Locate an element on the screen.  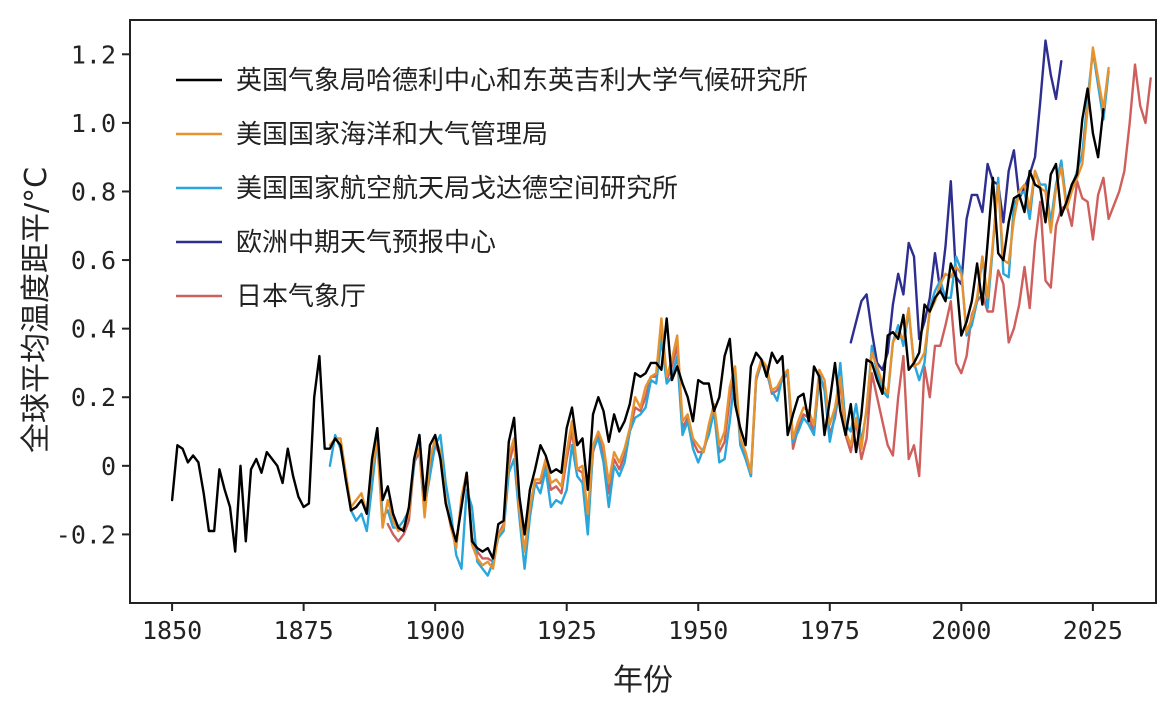
y-tick-label: 1.2 is located at coordinates (93, 54).